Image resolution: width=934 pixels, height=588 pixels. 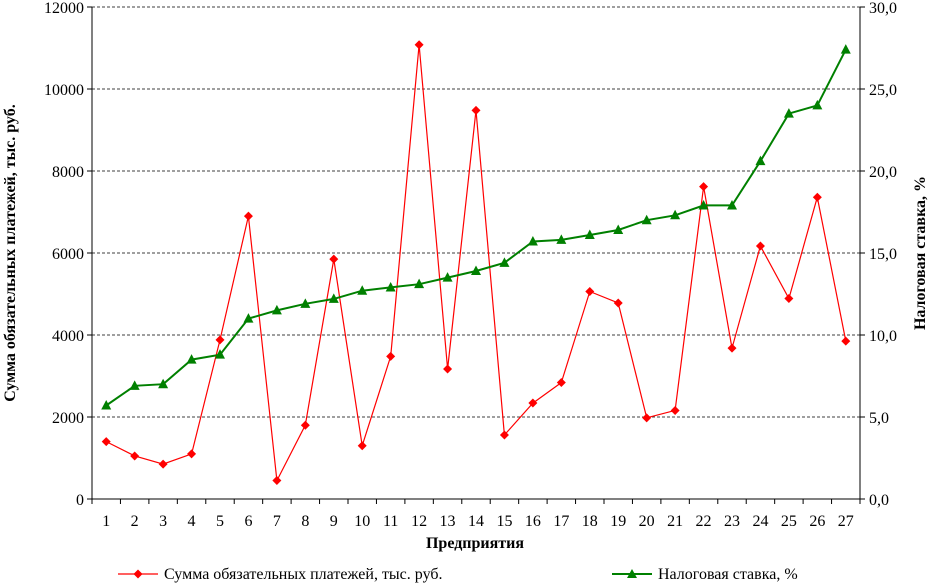 What do you see at coordinates (106, 521) in the screenshot?
I see `x-tick-label: 1` at bounding box center [106, 521].